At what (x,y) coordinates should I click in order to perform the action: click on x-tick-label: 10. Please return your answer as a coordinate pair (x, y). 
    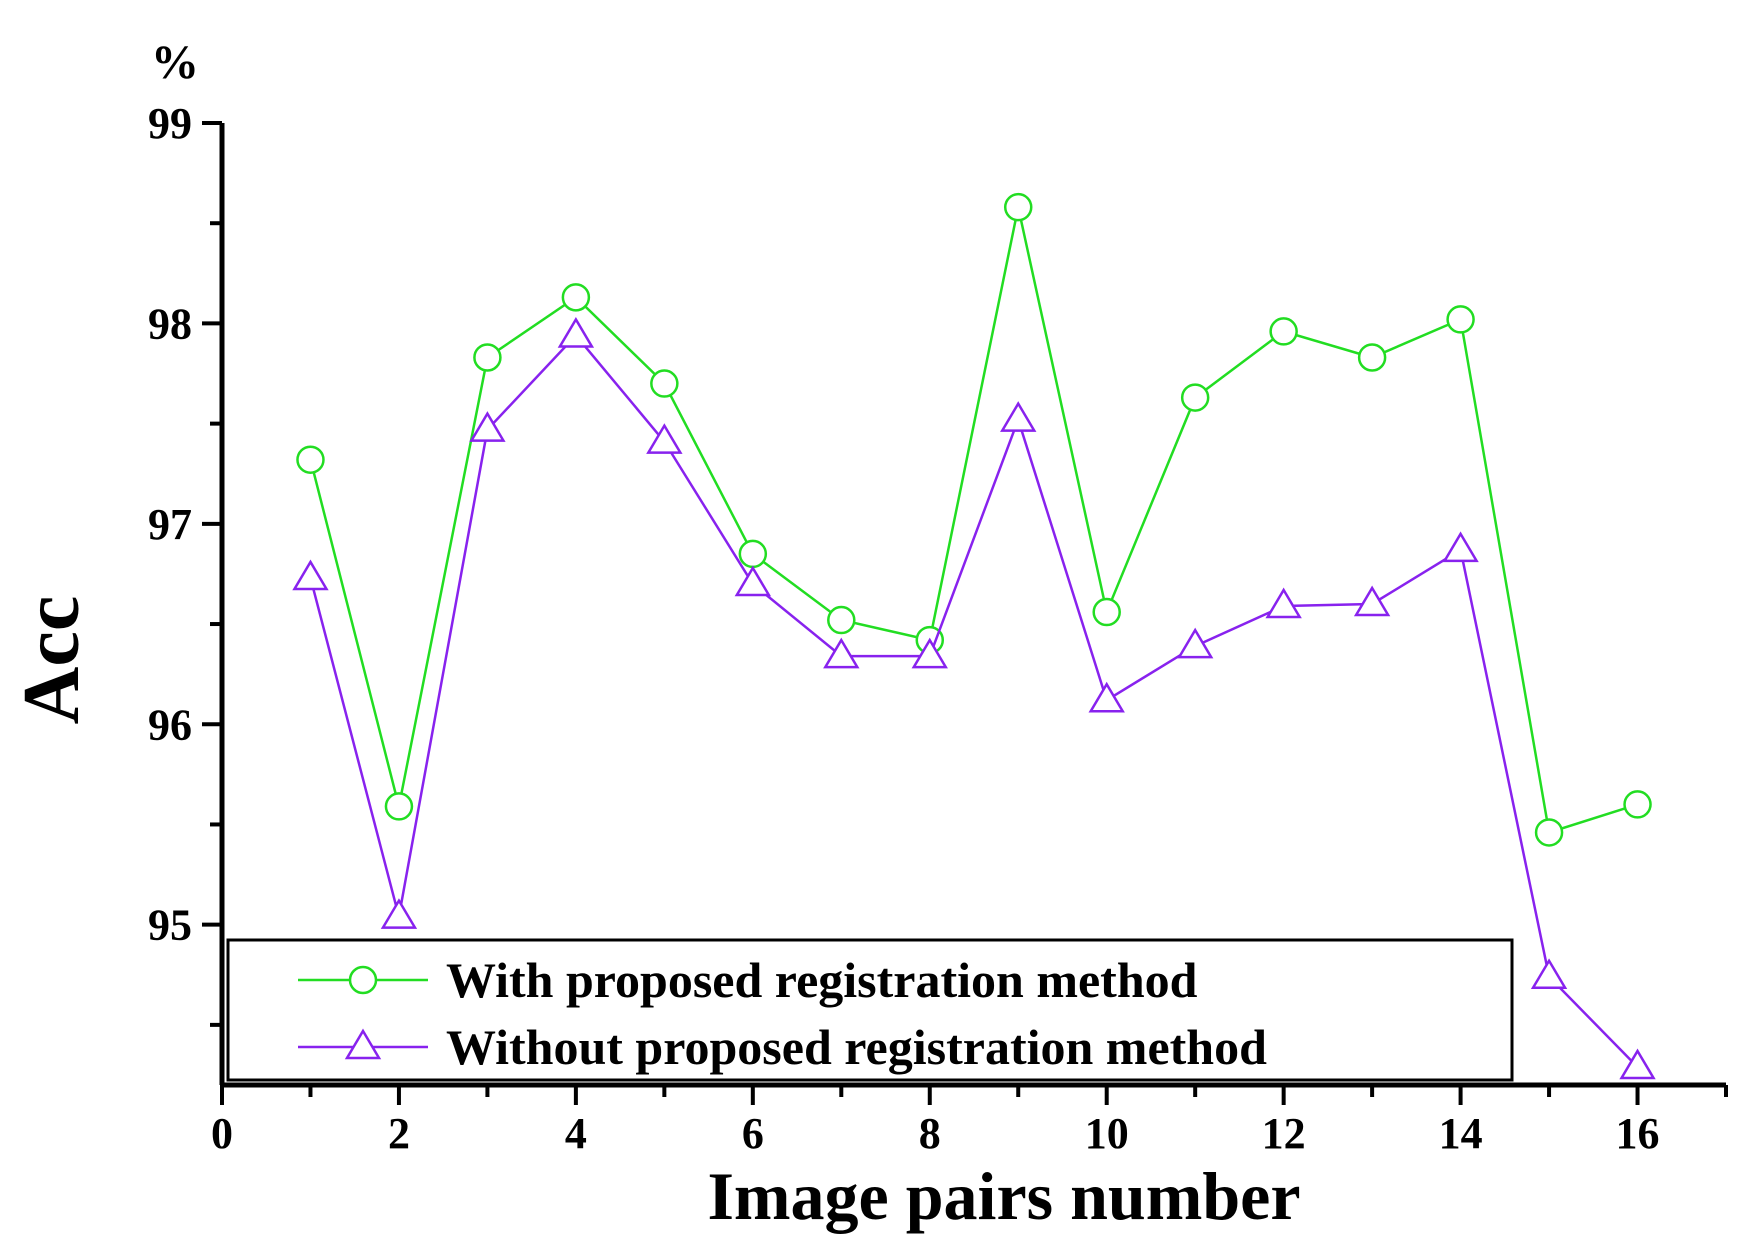
    Looking at the image, I should click on (1107, 1133).